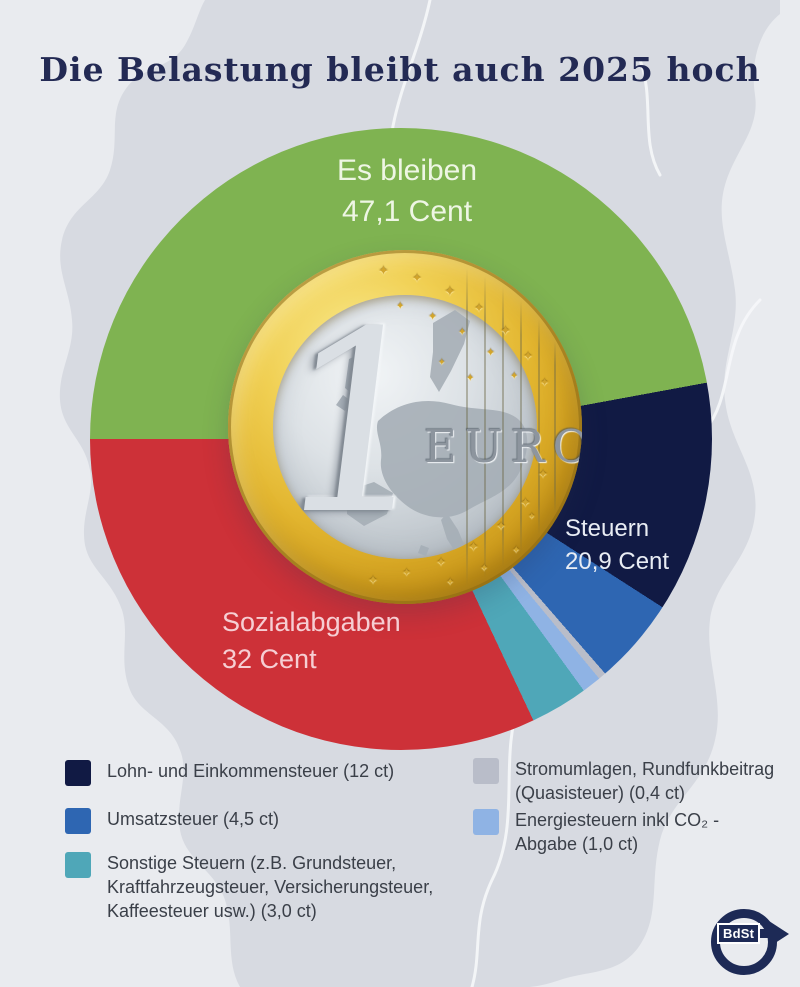 The image size is (800, 987). I want to click on callout-sozialabgaben-line1: Sozialabgaben, so click(311, 622).